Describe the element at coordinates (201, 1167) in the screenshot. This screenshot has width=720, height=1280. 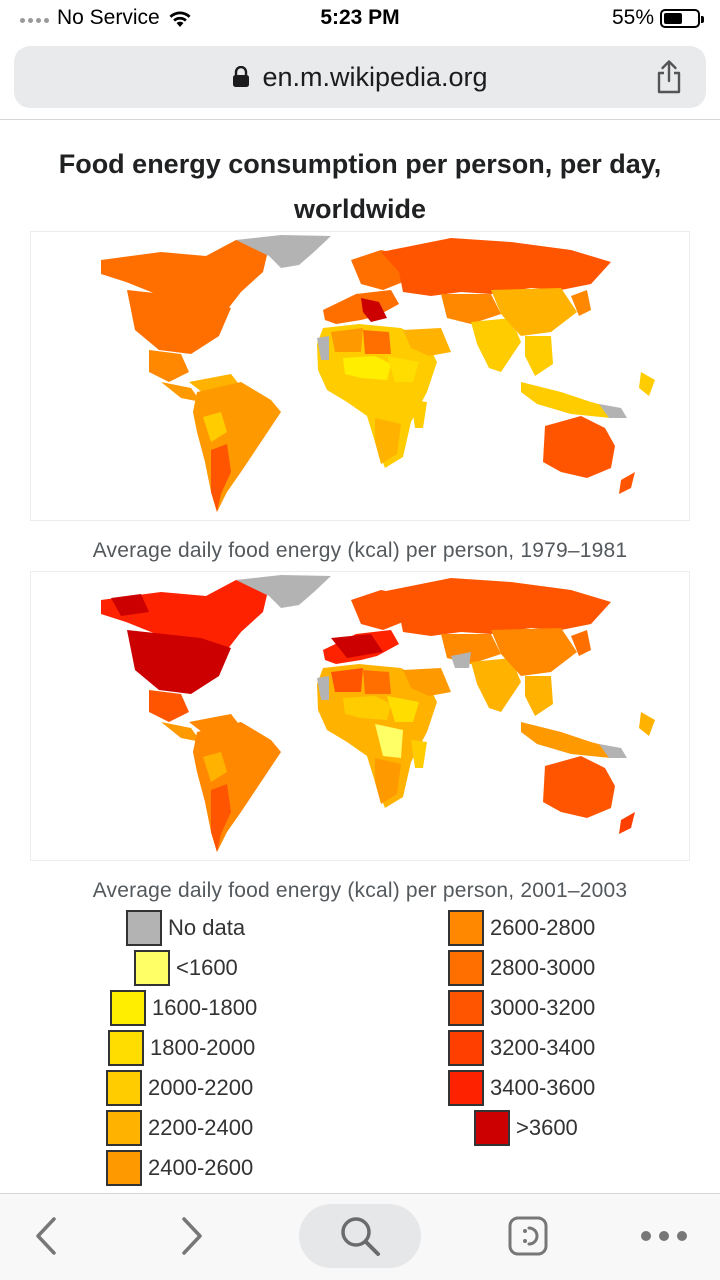
I see `legend-label: 2400-2600` at that location.